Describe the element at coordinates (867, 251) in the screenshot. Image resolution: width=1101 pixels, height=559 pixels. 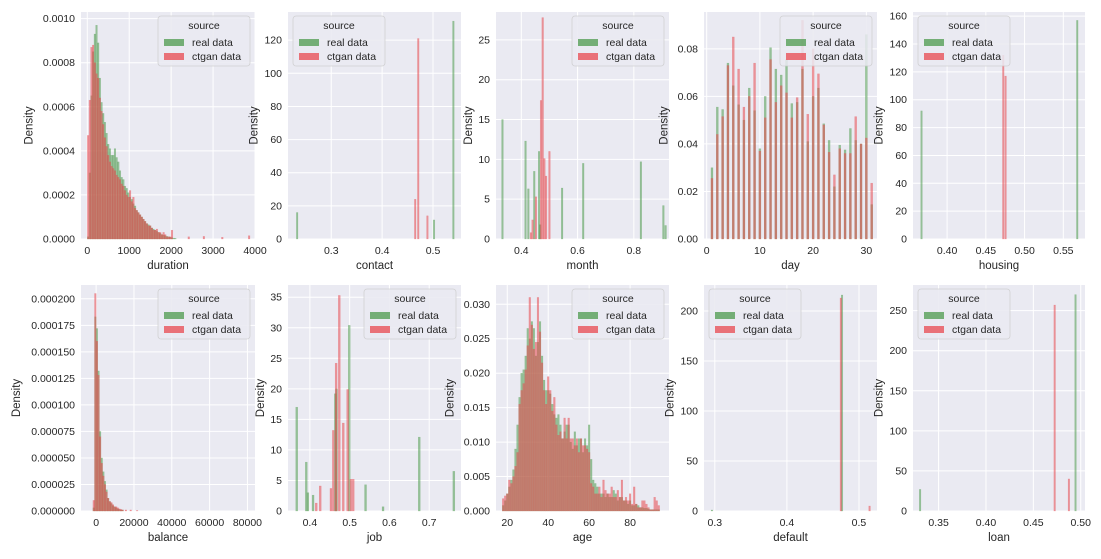
I see `x-tick-label: 30` at that location.